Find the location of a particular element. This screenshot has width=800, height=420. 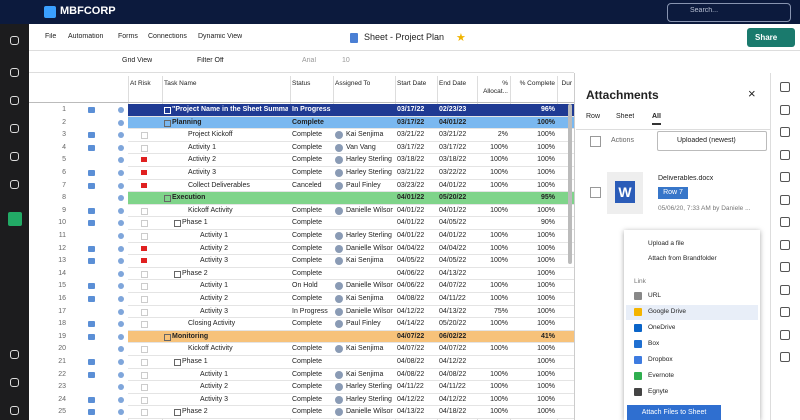

cell-status: Complete is located at coordinates (308, 122).